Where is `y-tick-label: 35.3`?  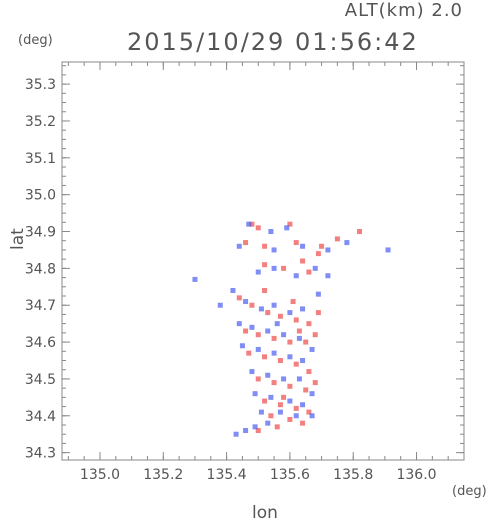 y-tick-label: 35.3 is located at coordinates (40, 85).